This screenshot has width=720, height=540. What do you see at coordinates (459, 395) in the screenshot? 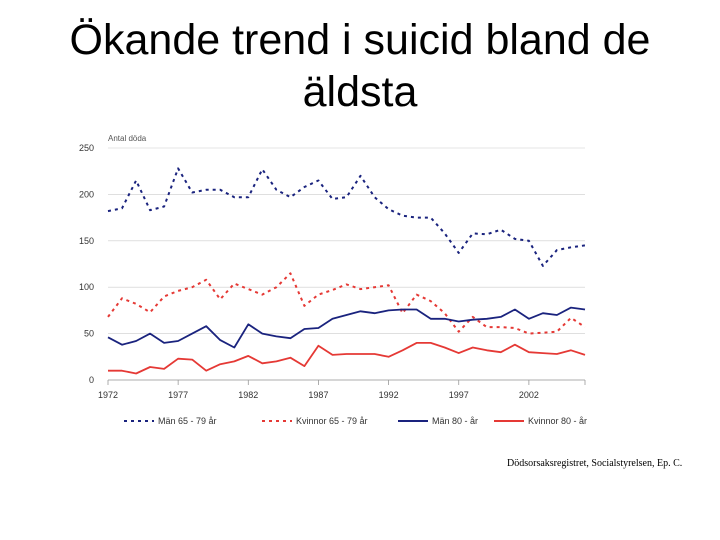
I see `x-tick-label: 1997` at bounding box center [459, 395].